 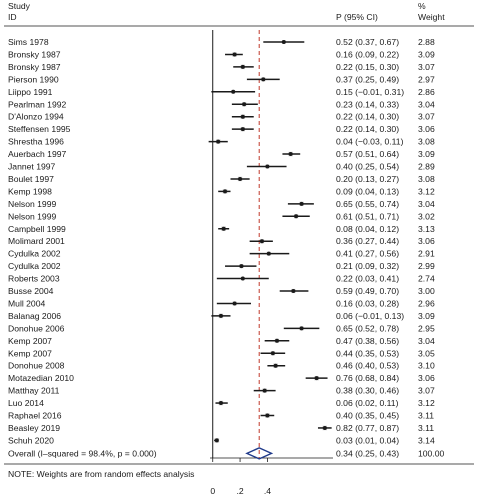 I want to click on study-ci-label: 0.15 (−0.01, 0.31), so click(x=370, y=92).